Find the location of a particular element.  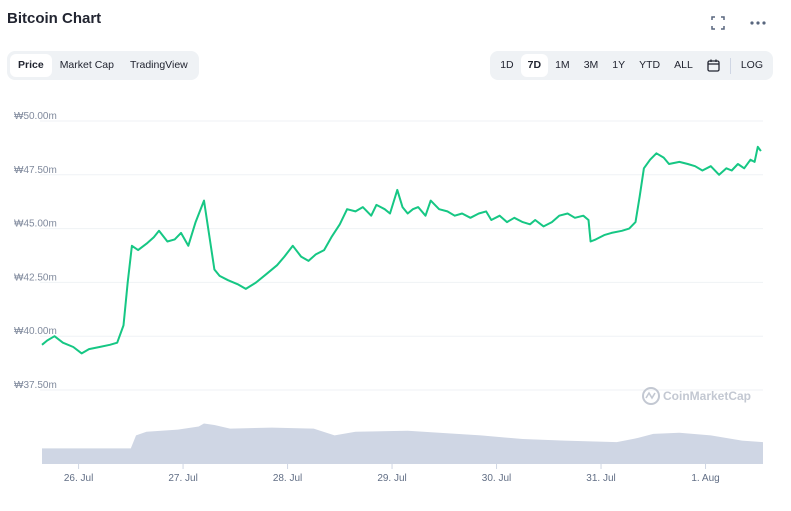

range-1m: 1M is located at coordinates (562, 65).